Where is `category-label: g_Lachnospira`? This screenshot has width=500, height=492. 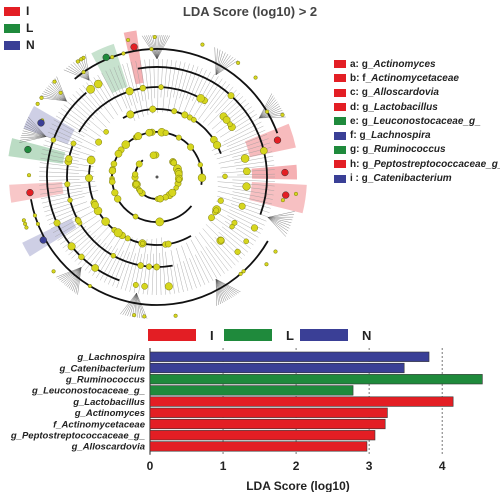 category-label: g_Lachnospira is located at coordinates (110, 357).